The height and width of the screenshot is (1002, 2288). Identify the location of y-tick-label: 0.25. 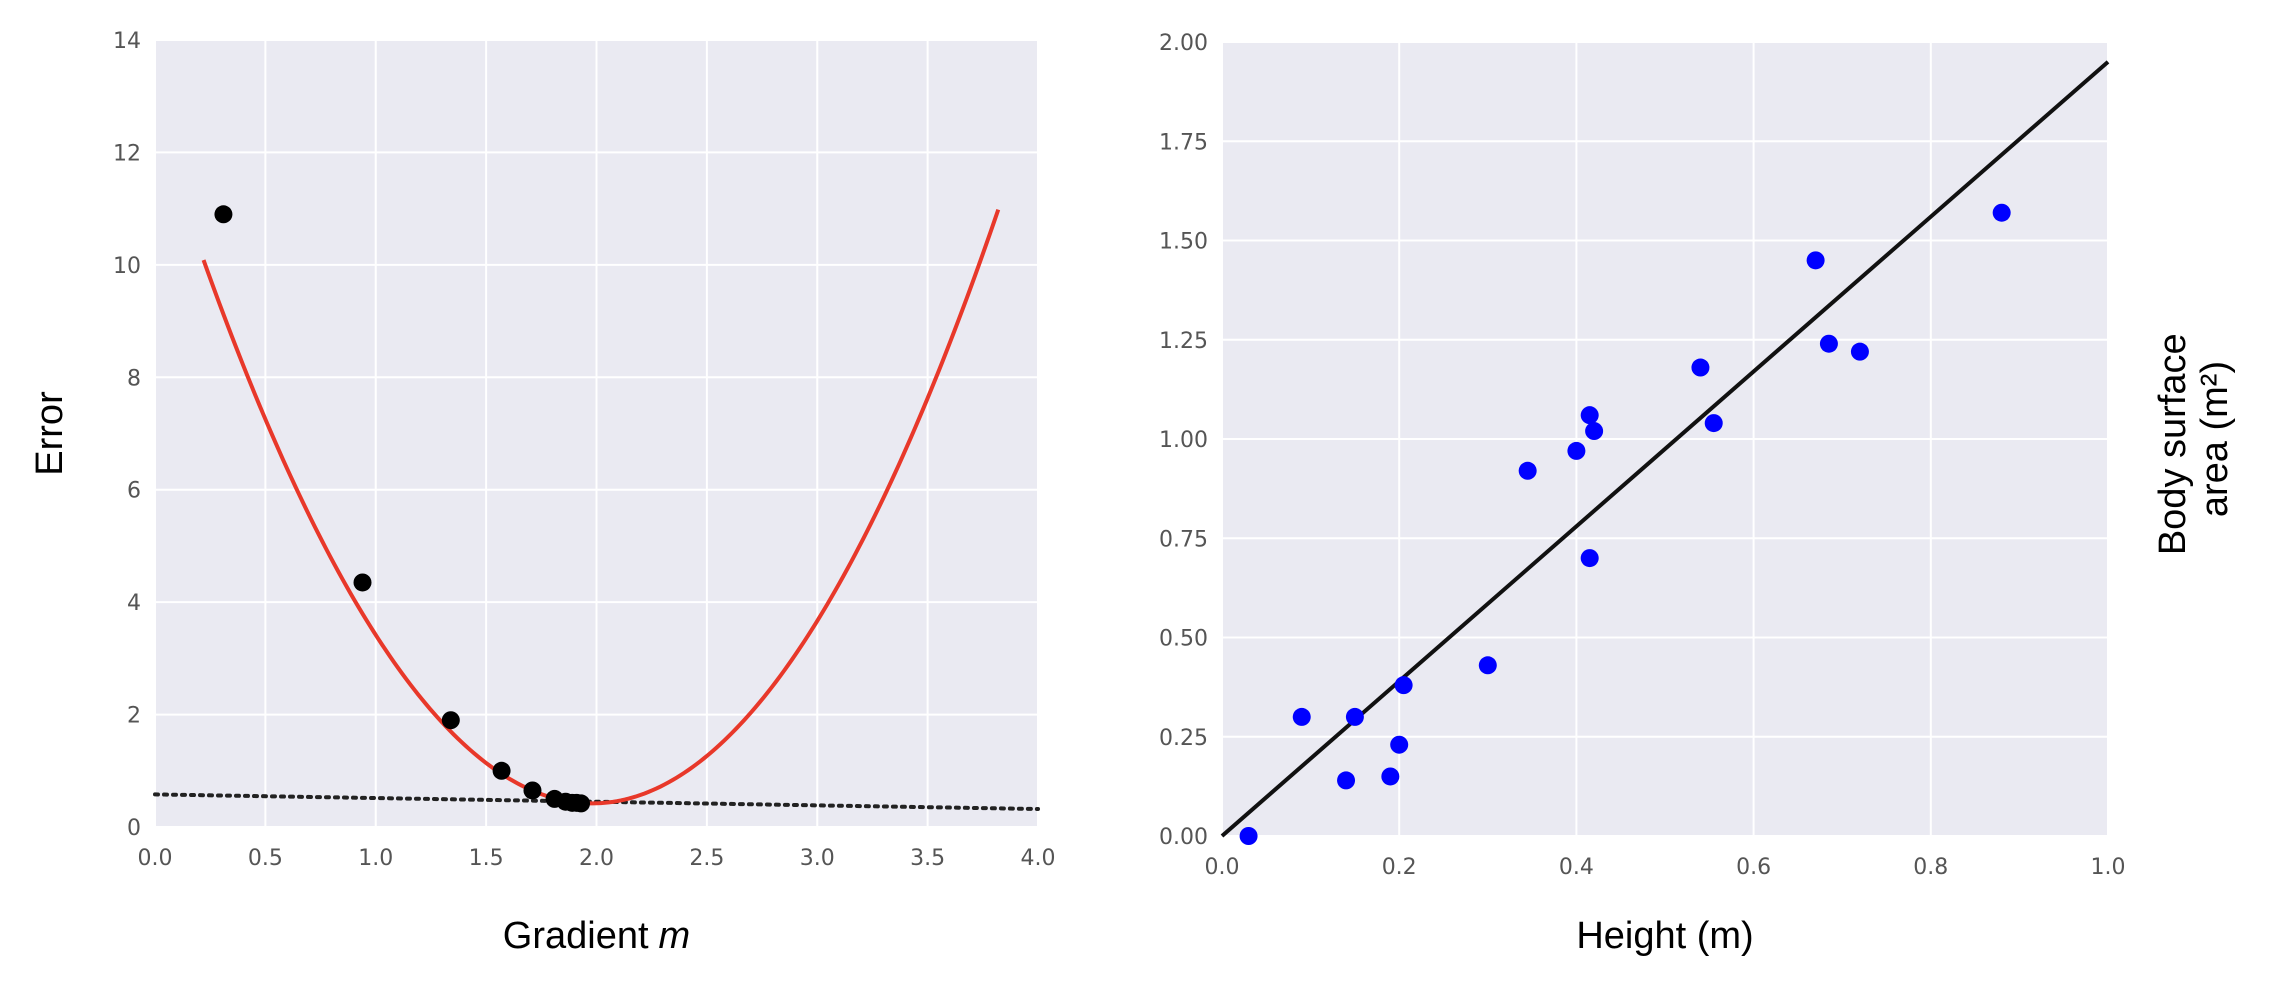
(1183, 738).